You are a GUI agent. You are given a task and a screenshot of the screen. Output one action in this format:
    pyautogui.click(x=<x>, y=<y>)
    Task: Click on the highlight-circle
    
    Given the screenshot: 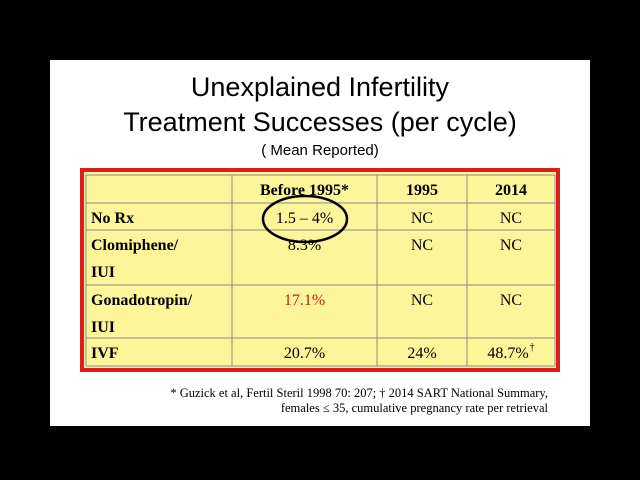 What is the action you would take?
    pyautogui.click(x=305, y=219)
    